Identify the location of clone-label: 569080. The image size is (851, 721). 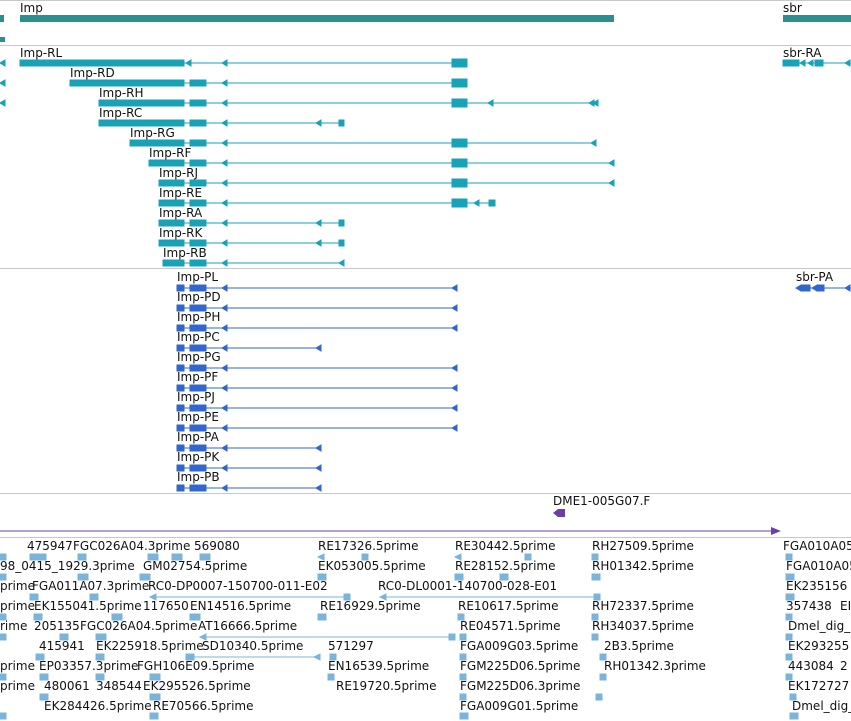
(217, 546).